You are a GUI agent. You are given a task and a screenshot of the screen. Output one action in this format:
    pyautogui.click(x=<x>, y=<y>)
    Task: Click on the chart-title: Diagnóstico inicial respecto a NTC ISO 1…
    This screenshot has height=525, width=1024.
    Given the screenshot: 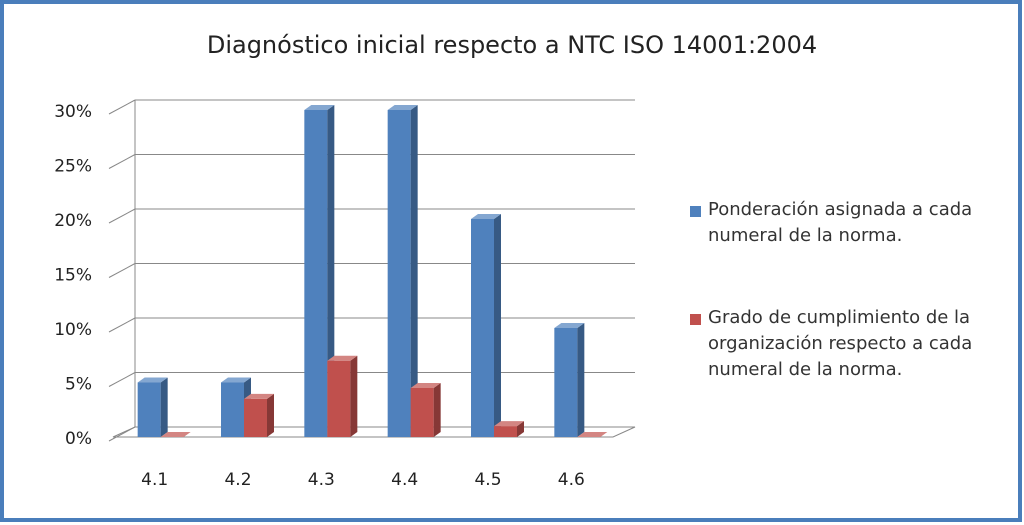 What is the action you would take?
    pyautogui.click(x=512, y=45)
    